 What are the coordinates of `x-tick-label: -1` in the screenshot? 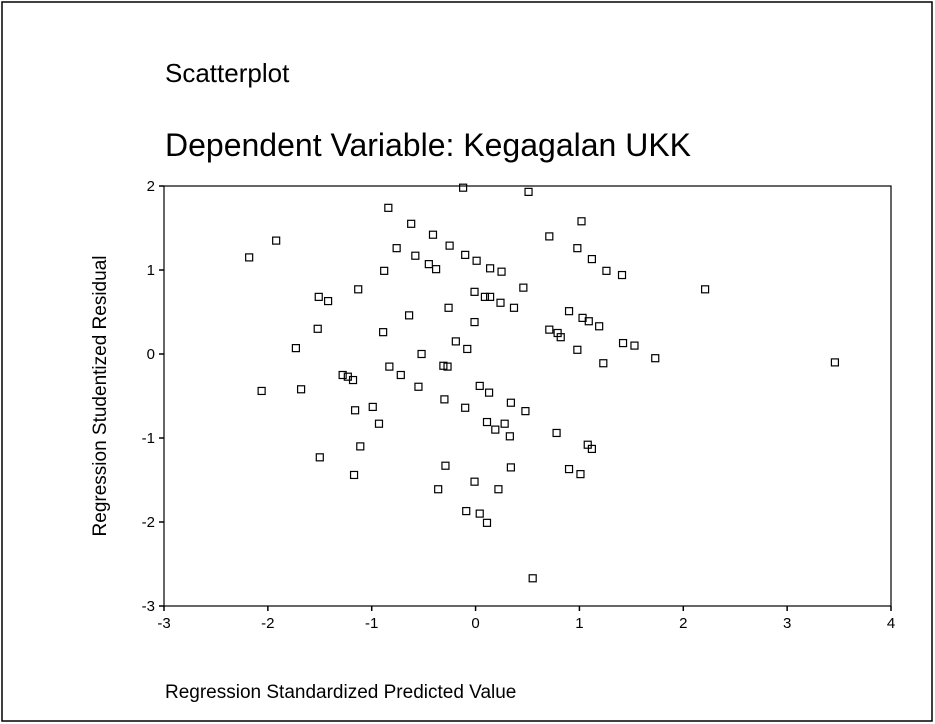 It's located at (371, 623).